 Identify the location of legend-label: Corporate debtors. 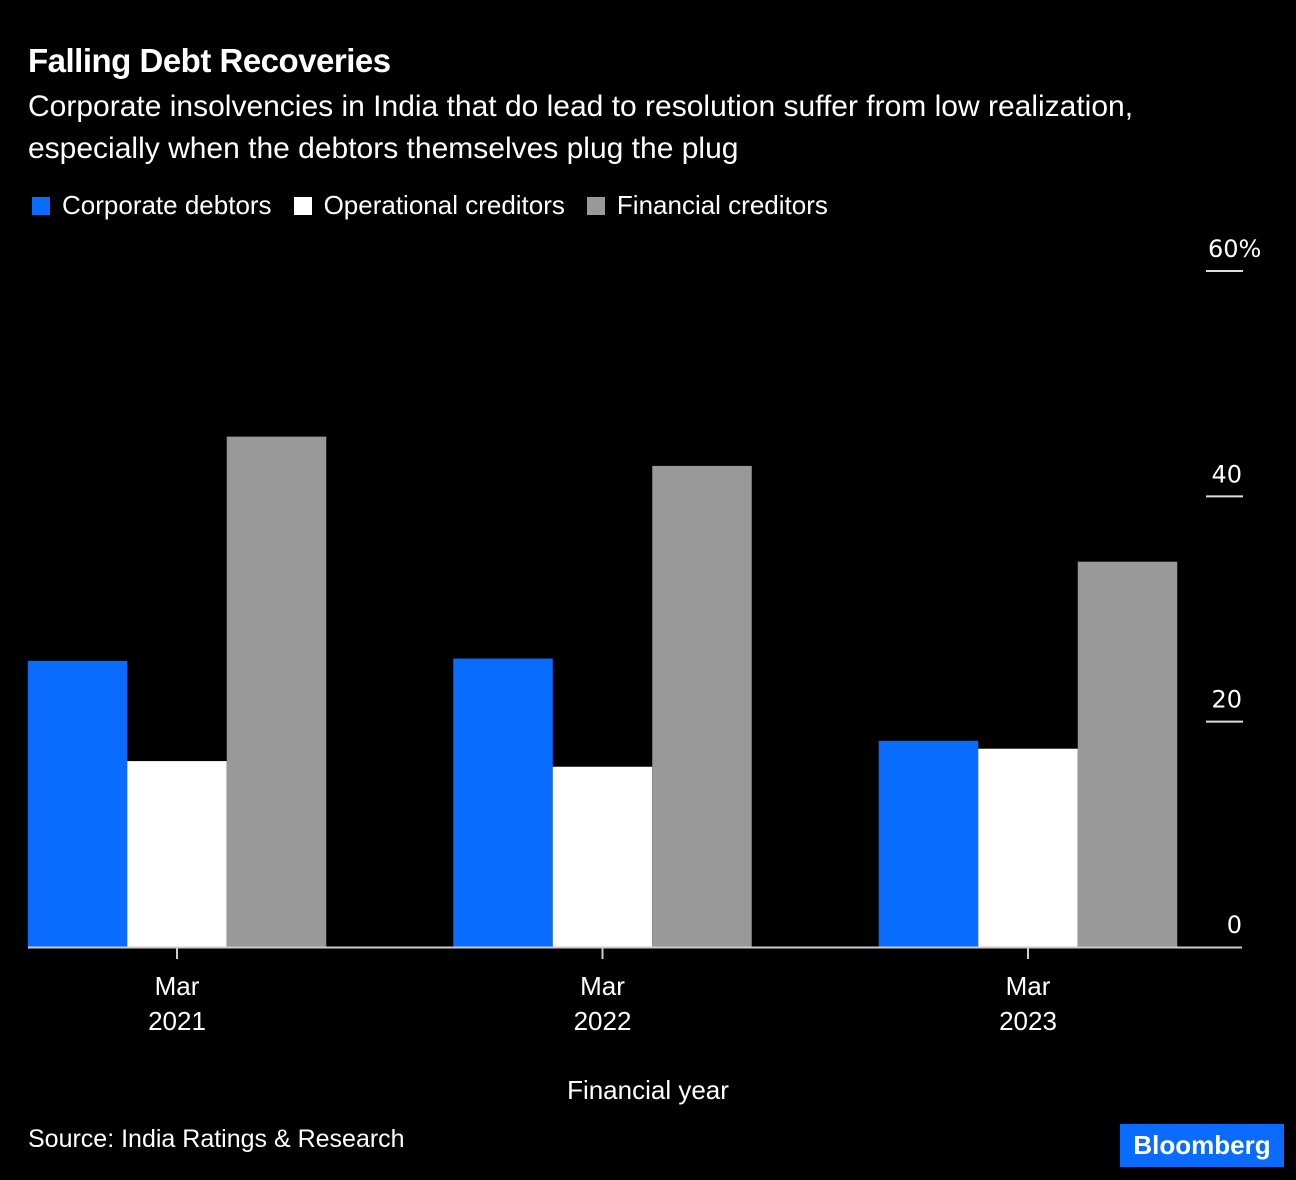
(167, 205).